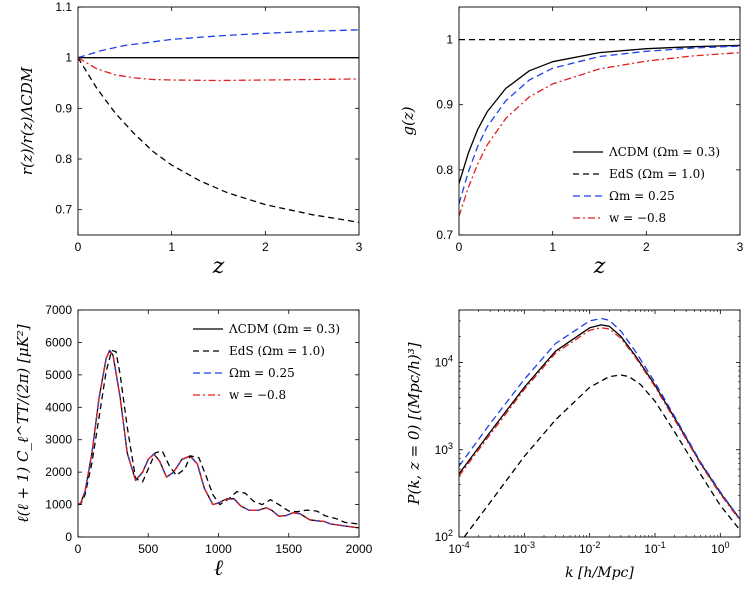 The image size is (747, 591). I want to click on y-tick-label: 5000, so click(58, 375).